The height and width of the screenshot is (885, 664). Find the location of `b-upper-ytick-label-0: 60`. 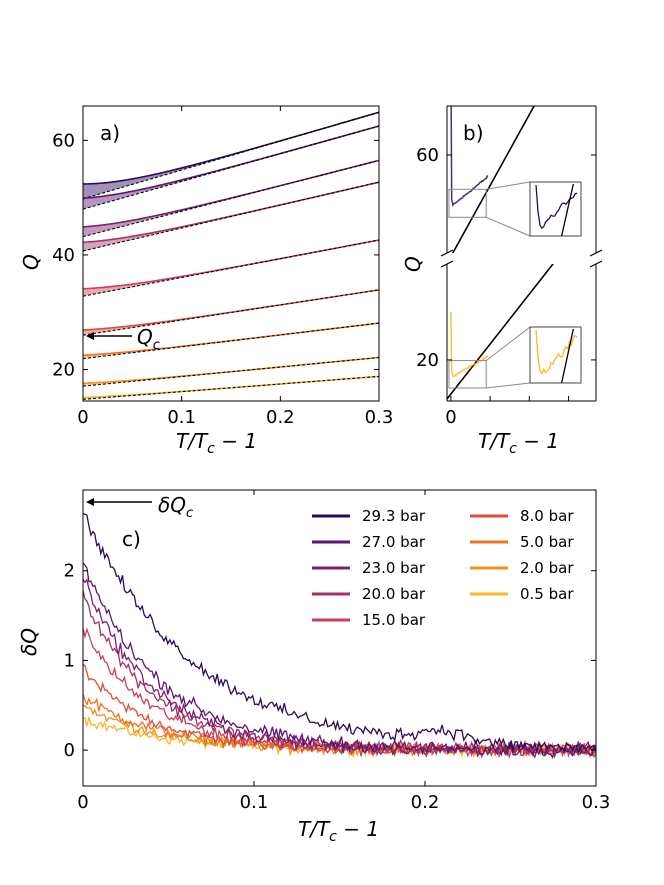

b-upper-ytick-label-0: 60 is located at coordinates (427, 155).